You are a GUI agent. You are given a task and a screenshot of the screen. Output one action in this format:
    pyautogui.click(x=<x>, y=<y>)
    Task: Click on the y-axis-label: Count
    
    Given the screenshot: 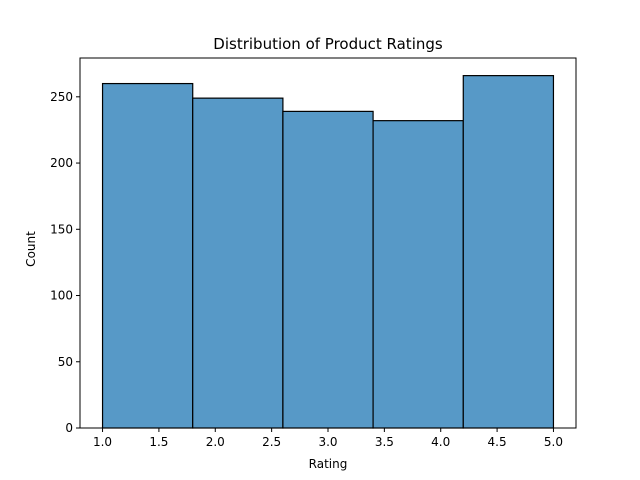 What is the action you would take?
    pyautogui.click(x=31, y=249)
    